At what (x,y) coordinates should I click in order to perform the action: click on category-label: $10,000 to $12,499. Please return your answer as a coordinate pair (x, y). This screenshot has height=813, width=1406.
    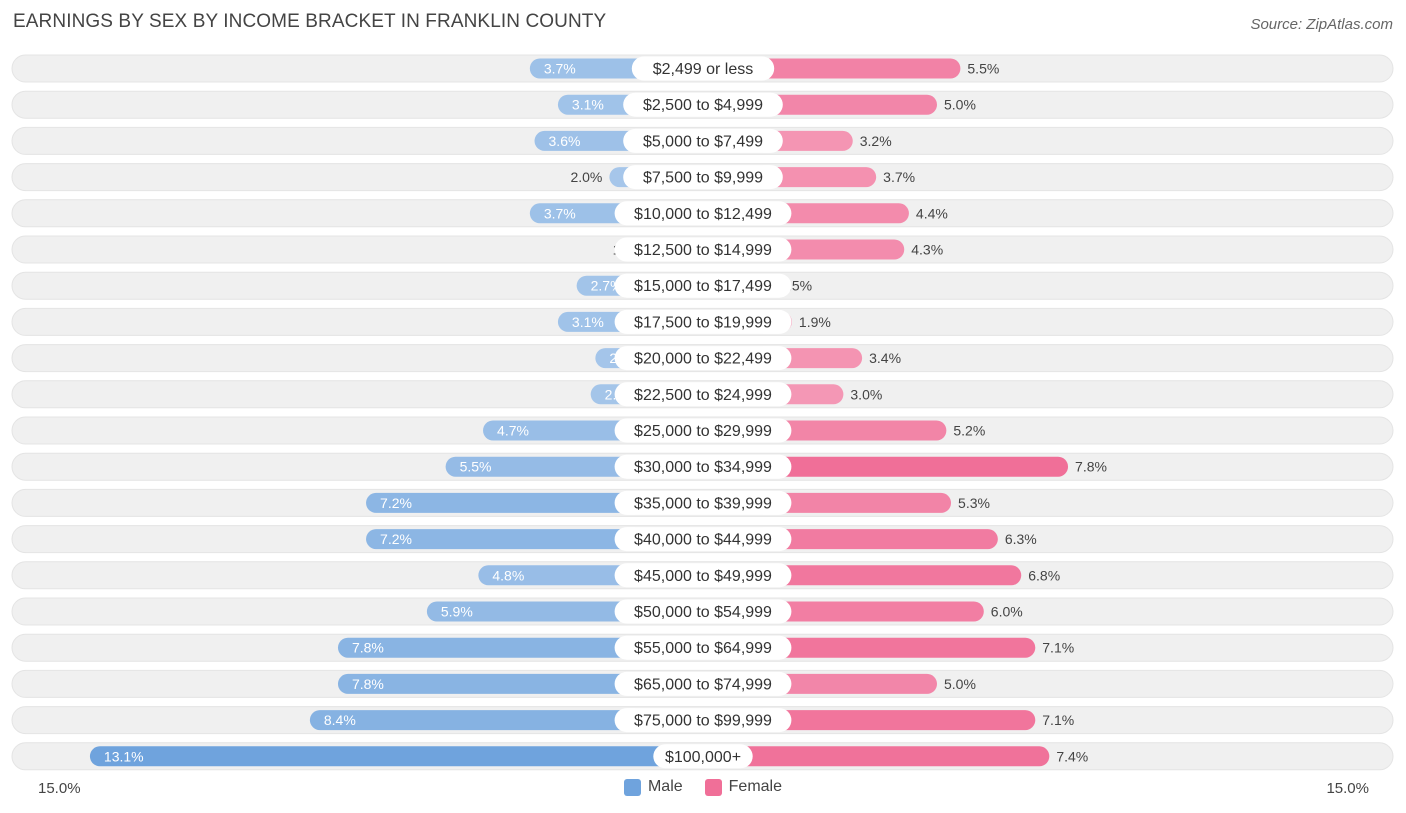
    Looking at the image, I should click on (703, 214).